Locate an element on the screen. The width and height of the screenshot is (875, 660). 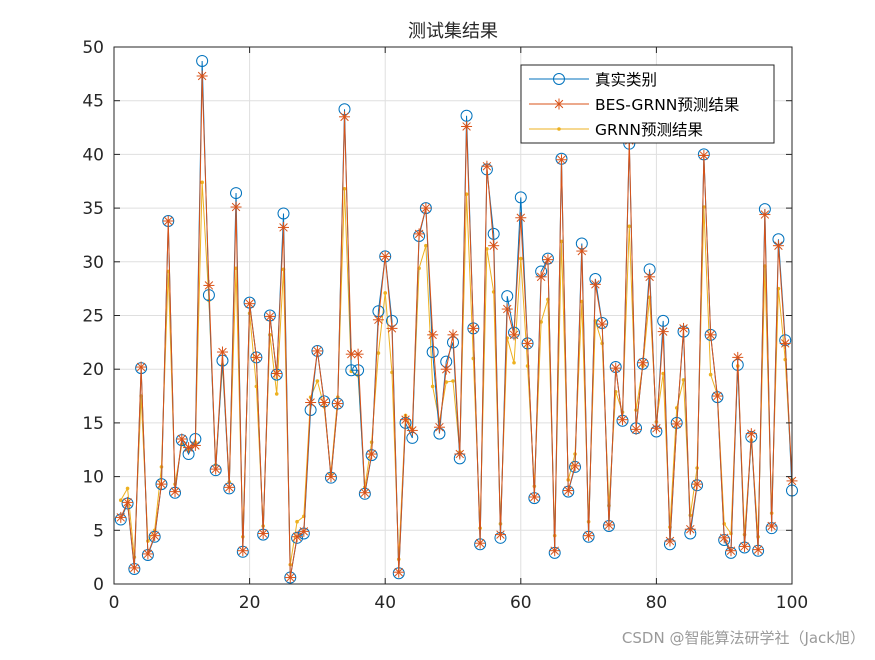
x-tick-label: 20 is located at coordinates (250, 603).